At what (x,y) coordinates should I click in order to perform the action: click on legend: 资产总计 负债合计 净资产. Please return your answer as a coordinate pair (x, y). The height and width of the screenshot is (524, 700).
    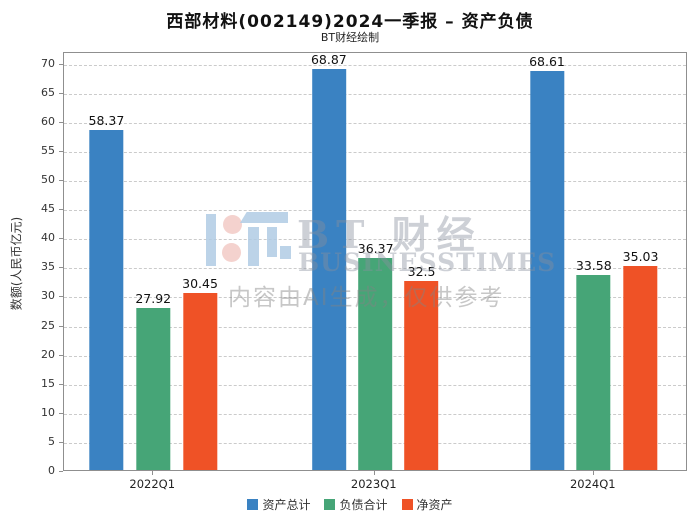
    Looking at the image, I should click on (350, 504).